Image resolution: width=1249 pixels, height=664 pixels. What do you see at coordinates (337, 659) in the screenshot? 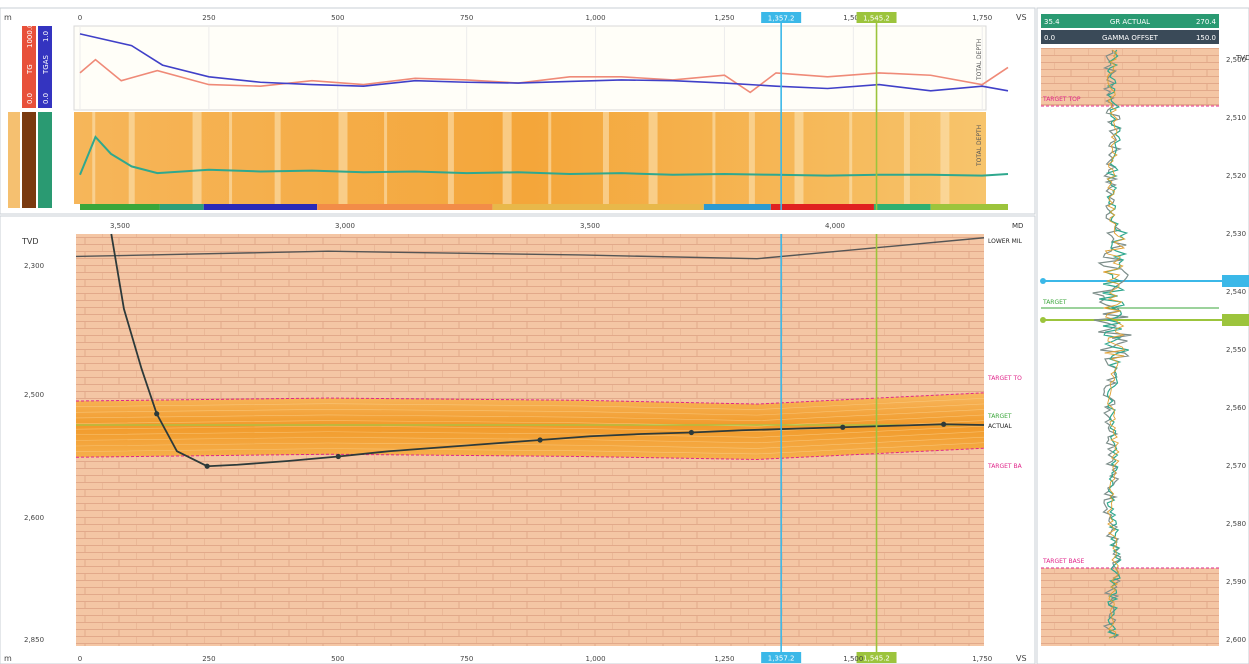
I see `bottom-tick-label: 500` at bounding box center [337, 659].